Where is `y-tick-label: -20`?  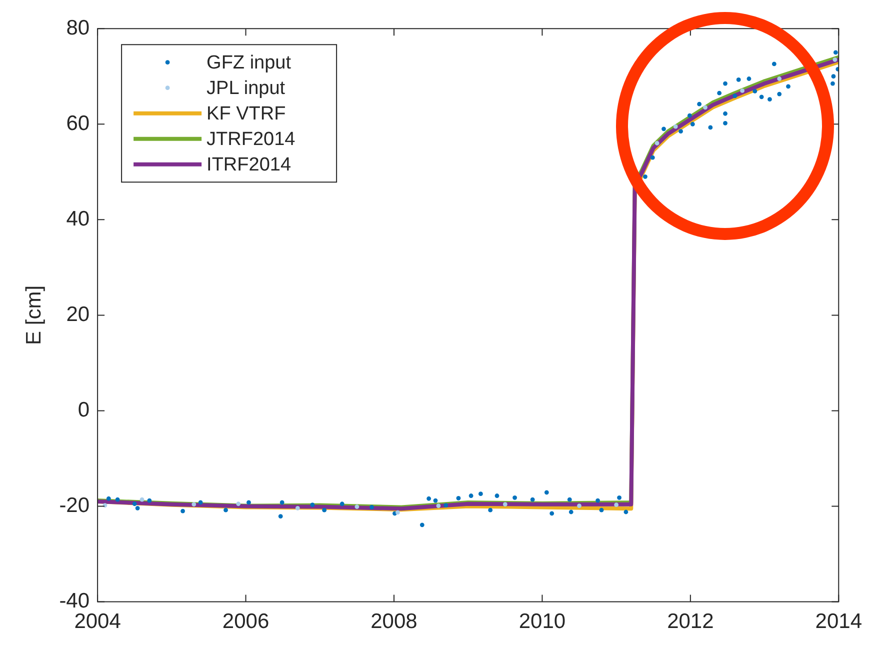 y-tick-label: -20 is located at coordinates (74, 506).